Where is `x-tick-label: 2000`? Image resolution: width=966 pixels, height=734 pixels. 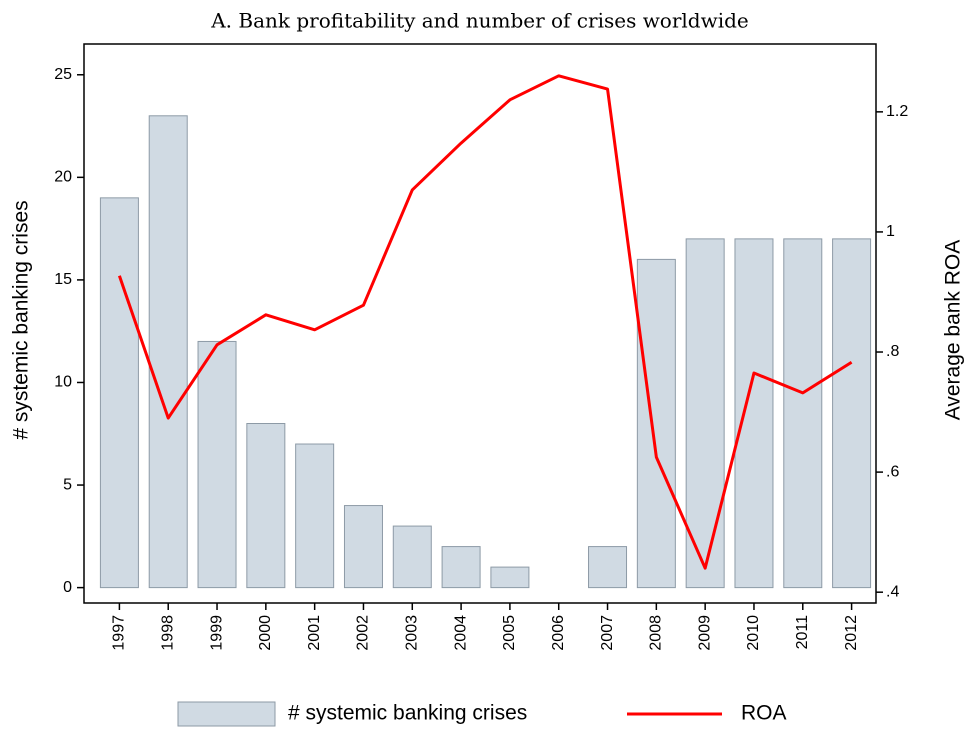
x-tick-label: 2000 is located at coordinates (265, 633).